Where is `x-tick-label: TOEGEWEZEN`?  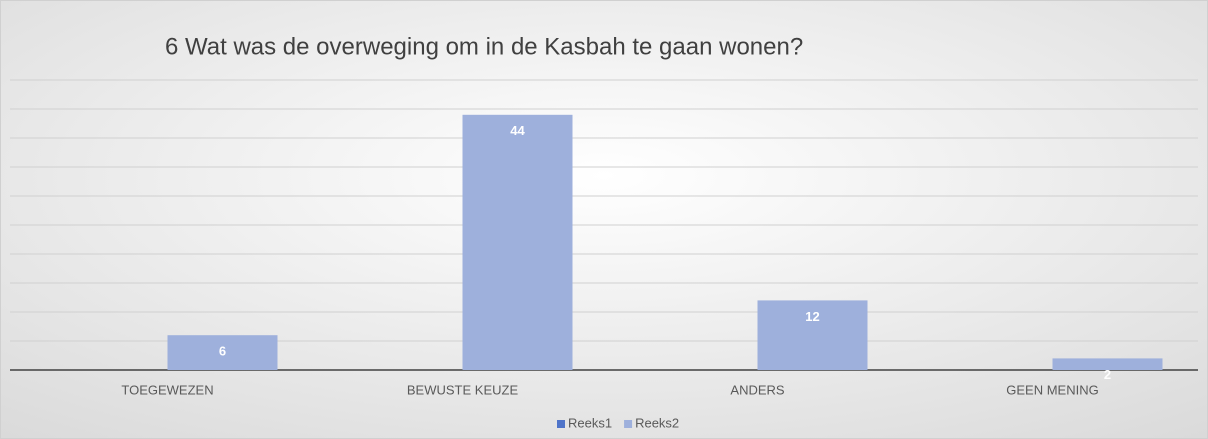
x-tick-label: TOEGEWEZEN is located at coordinates (167, 389).